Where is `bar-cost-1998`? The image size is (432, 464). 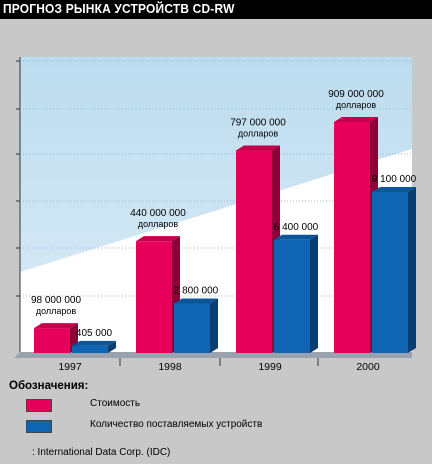
bar-cost-1998 is located at coordinates (158, 294).